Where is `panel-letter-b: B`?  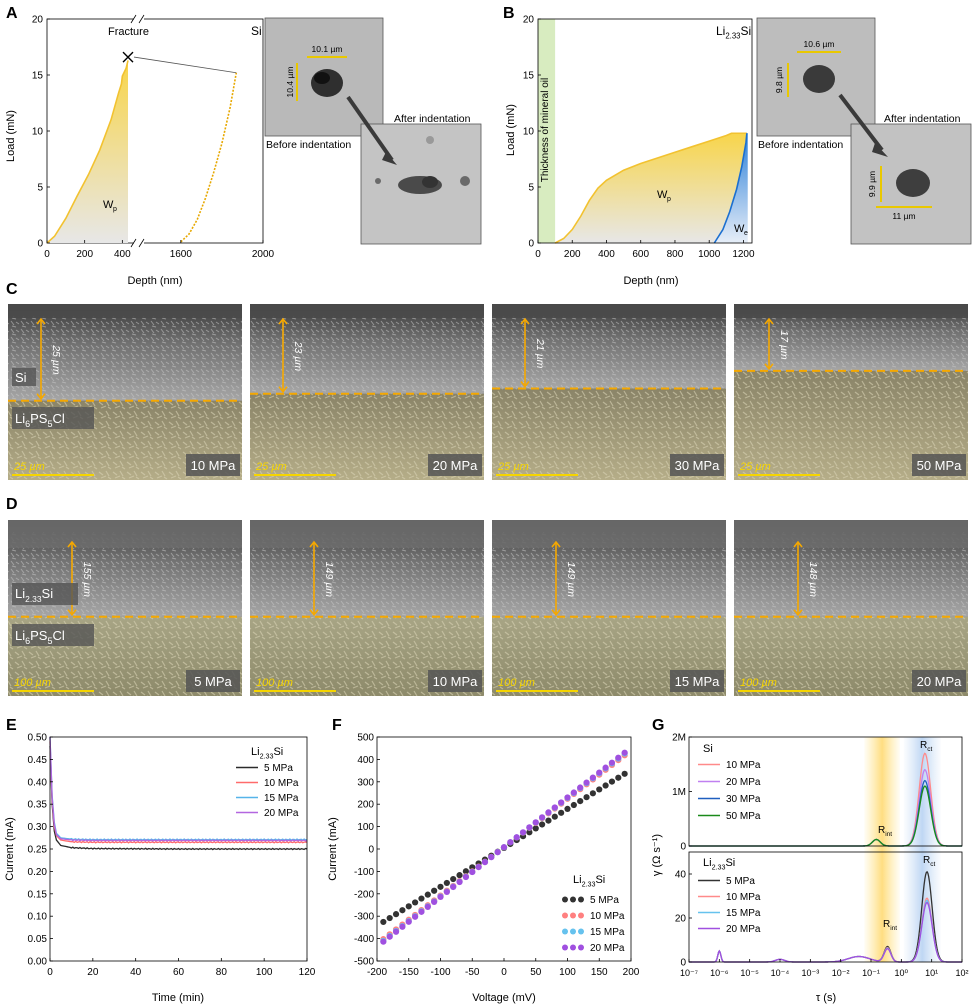
panel-letter-b: B is located at coordinates (509, 13).